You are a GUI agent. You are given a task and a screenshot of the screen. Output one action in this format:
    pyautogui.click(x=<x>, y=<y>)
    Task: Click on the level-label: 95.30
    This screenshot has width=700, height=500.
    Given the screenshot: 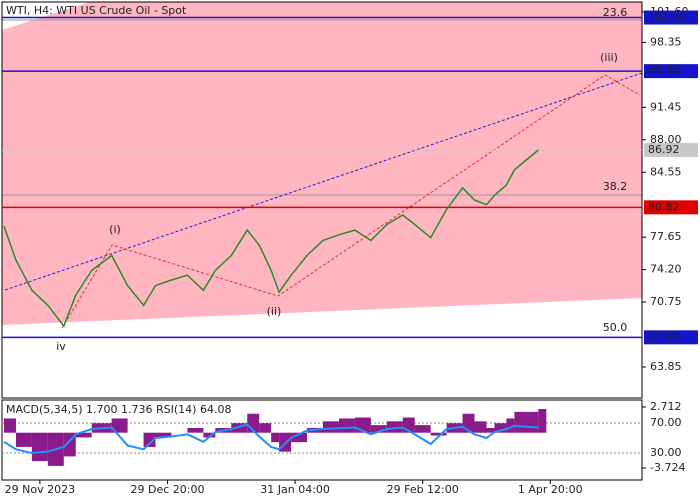 What is the action you would take?
    pyautogui.click(x=664, y=70)
    